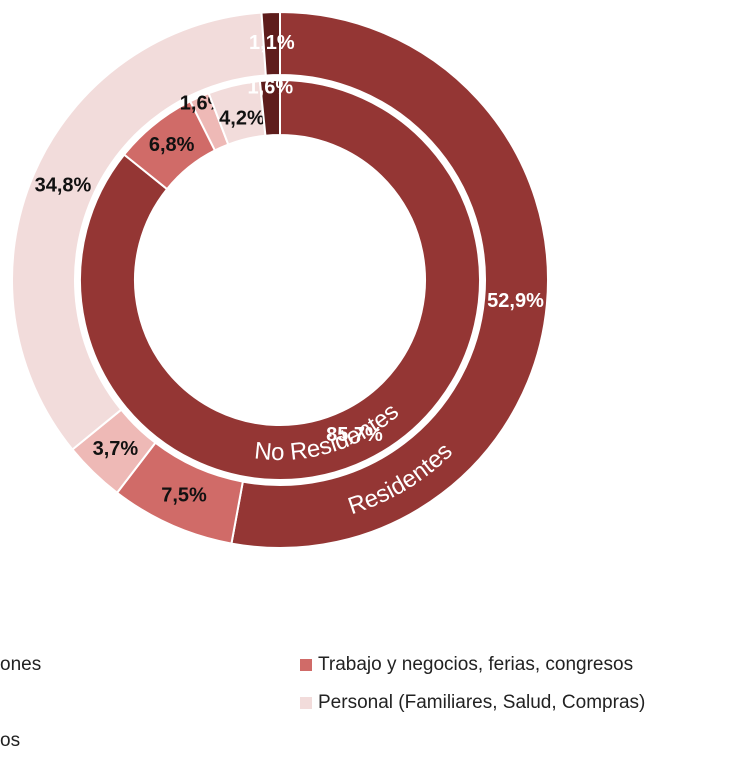 The height and width of the screenshot is (758, 748). Describe the element at coordinates (116, 449) in the screenshot. I see `data-label: 3,7%` at that location.